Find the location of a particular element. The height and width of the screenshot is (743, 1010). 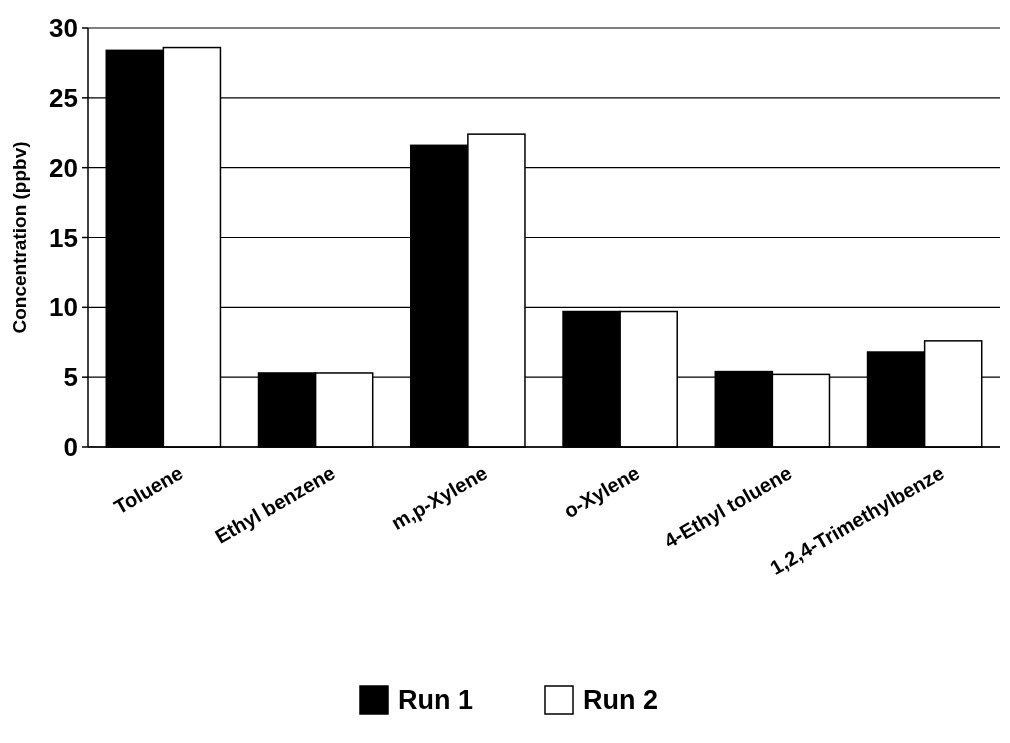

y-tick-label: 10 is located at coordinates (63, 307).